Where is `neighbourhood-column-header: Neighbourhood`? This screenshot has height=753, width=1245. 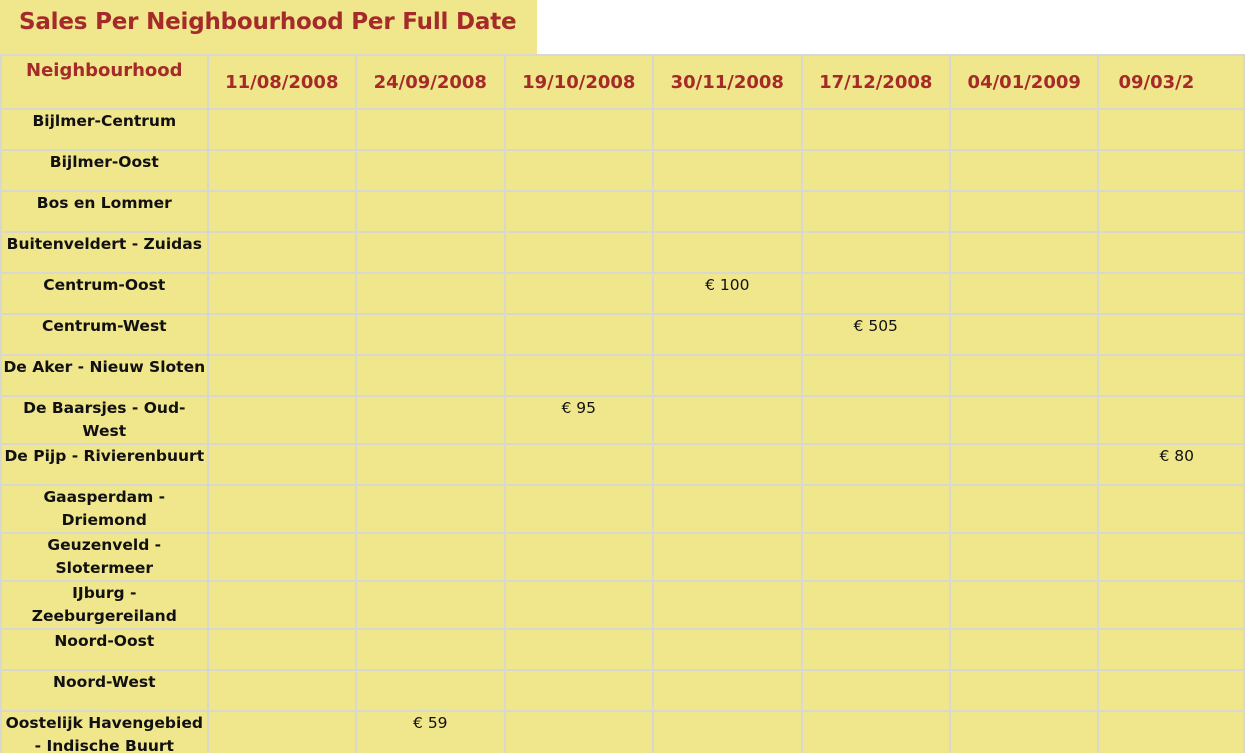
neighbourhood-column-header: Neighbourhood is located at coordinates (104, 82).